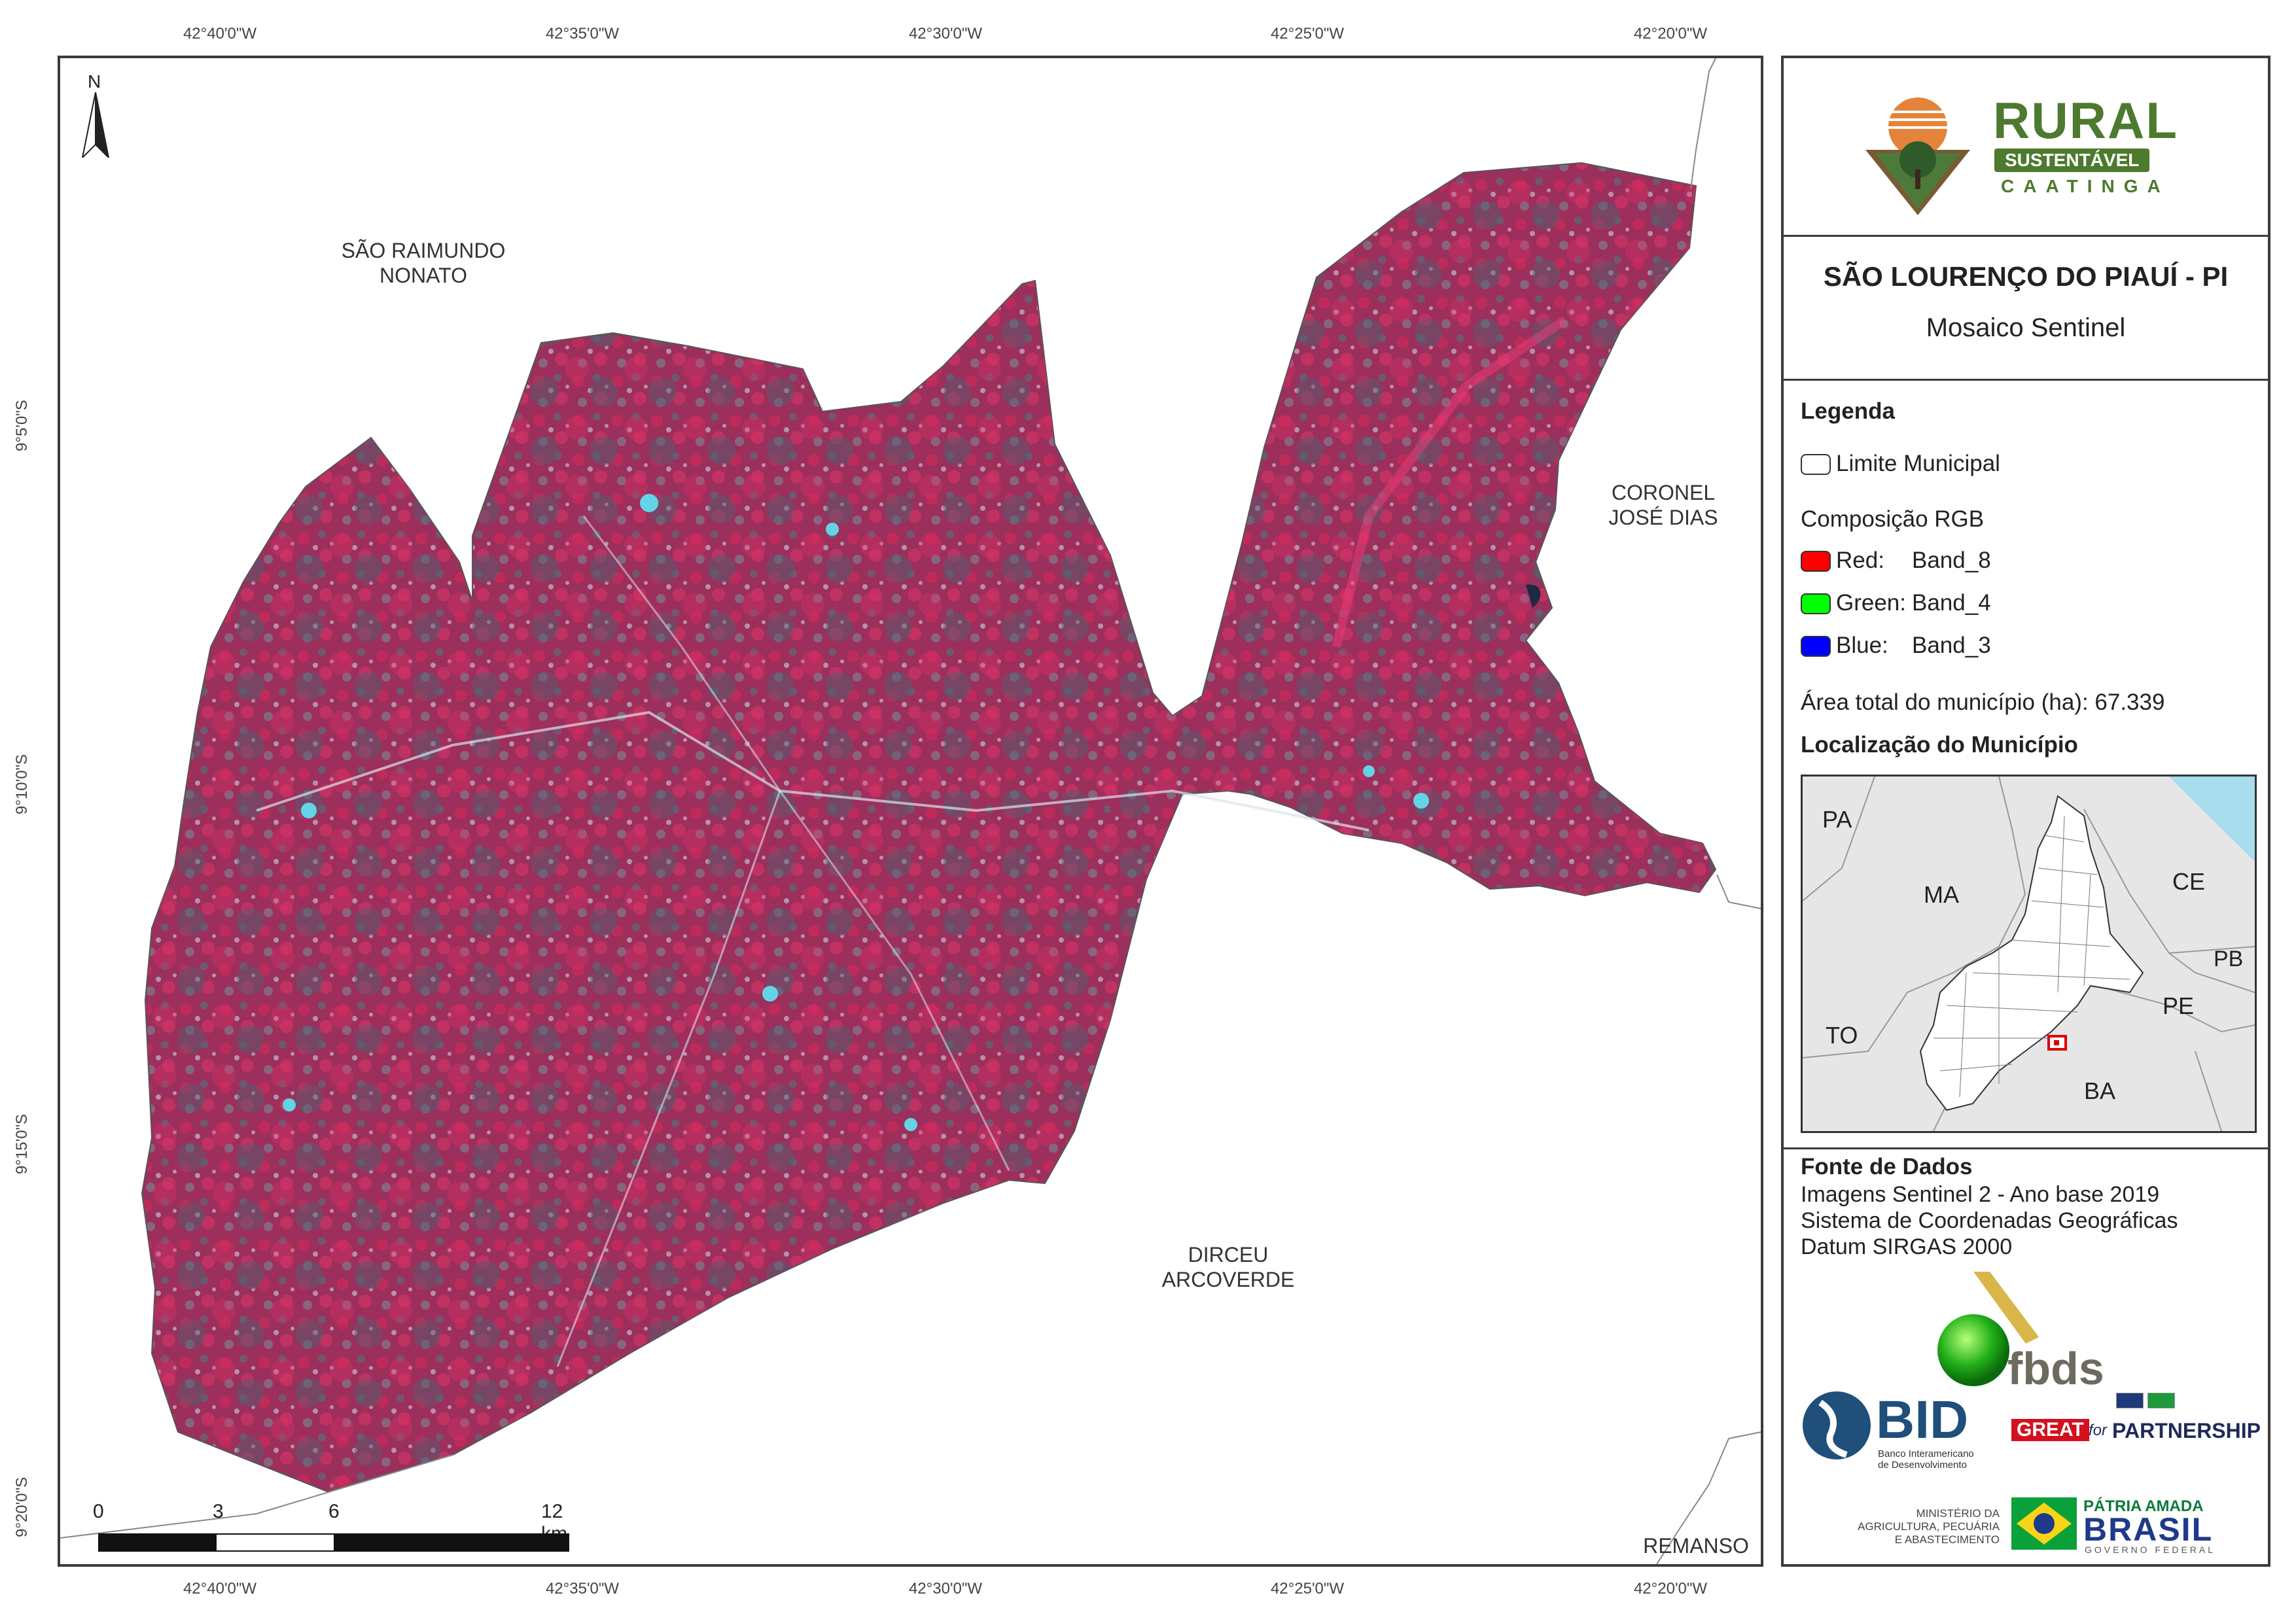 This screenshot has width=2296, height=1623. What do you see at coordinates (2150, 1549) in the screenshot?
I see `governo-federal-text: GOVERNO FEDERAL` at bounding box center [2150, 1549].